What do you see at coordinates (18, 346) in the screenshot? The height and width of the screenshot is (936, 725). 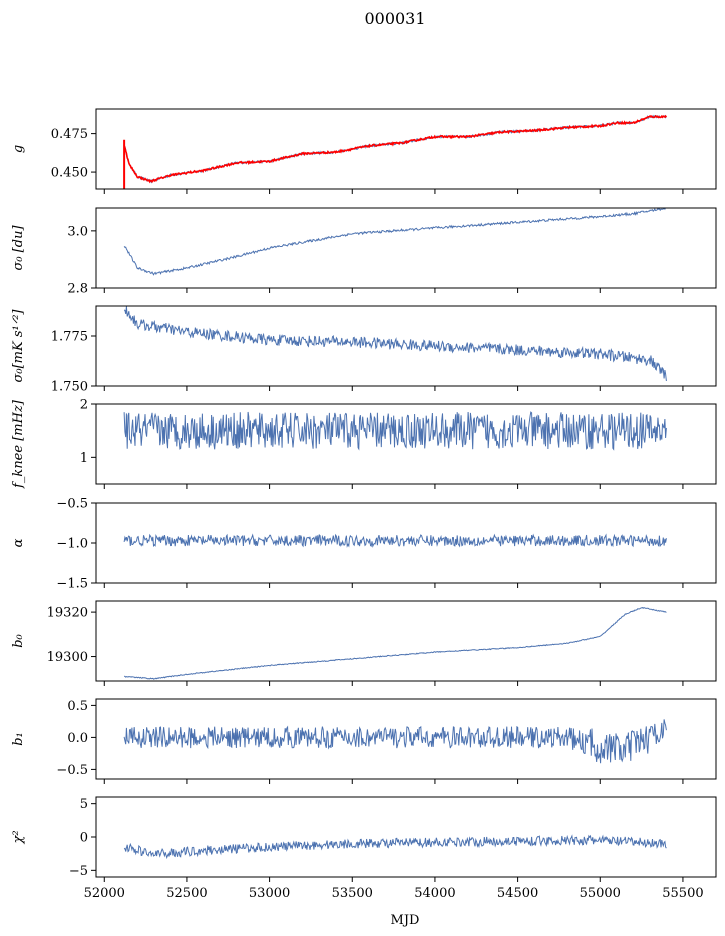 I see `y-axis-label: σ₀[mK s¹ᐟ²]` at bounding box center [18, 346].